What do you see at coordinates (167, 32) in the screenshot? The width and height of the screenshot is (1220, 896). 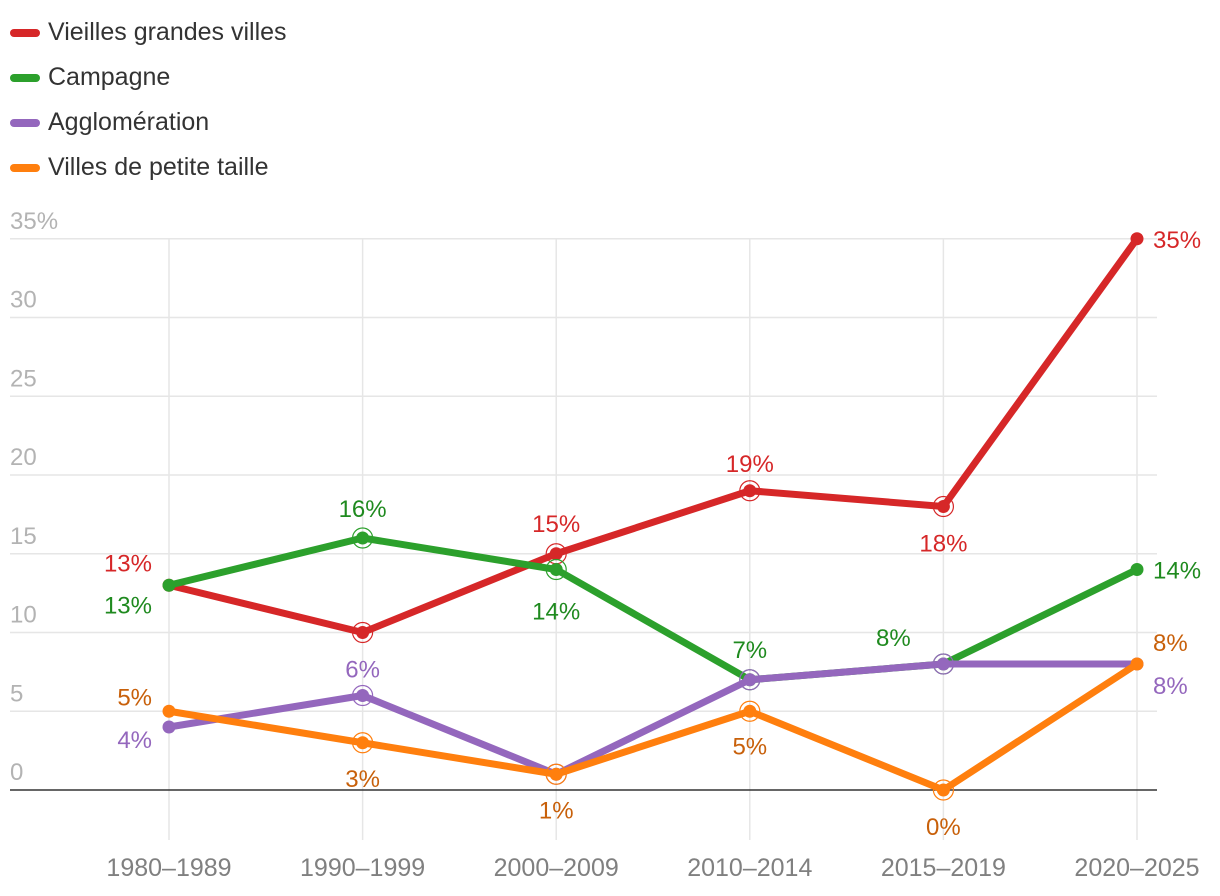 I see `legend-label: Vieilles grandes villes` at bounding box center [167, 32].